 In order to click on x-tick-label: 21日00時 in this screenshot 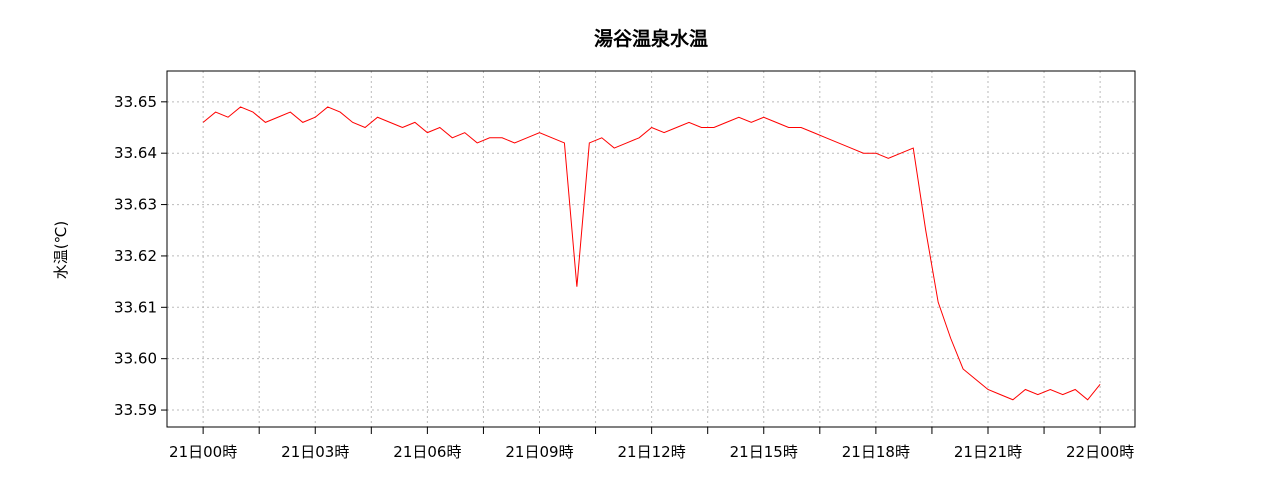, I will do `click(203, 452)`.